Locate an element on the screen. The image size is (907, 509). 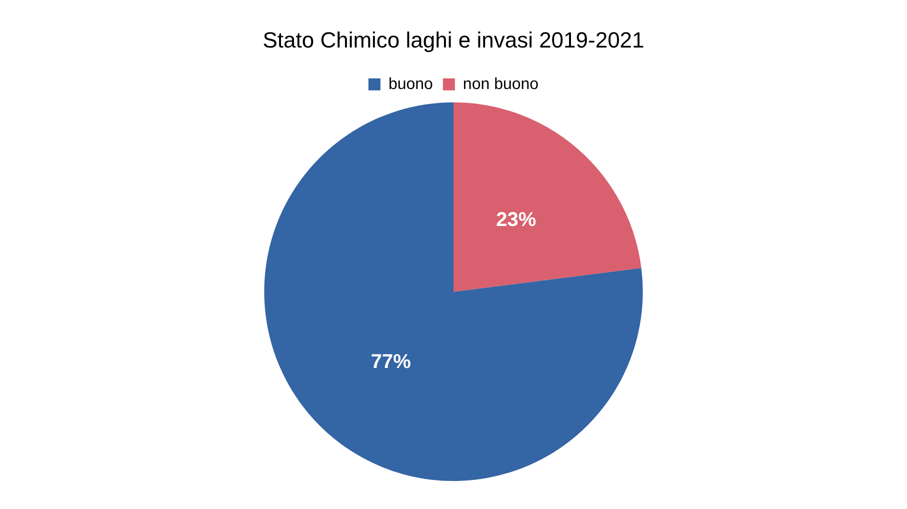
data-label: 23% is located at coordinates (516, 220).